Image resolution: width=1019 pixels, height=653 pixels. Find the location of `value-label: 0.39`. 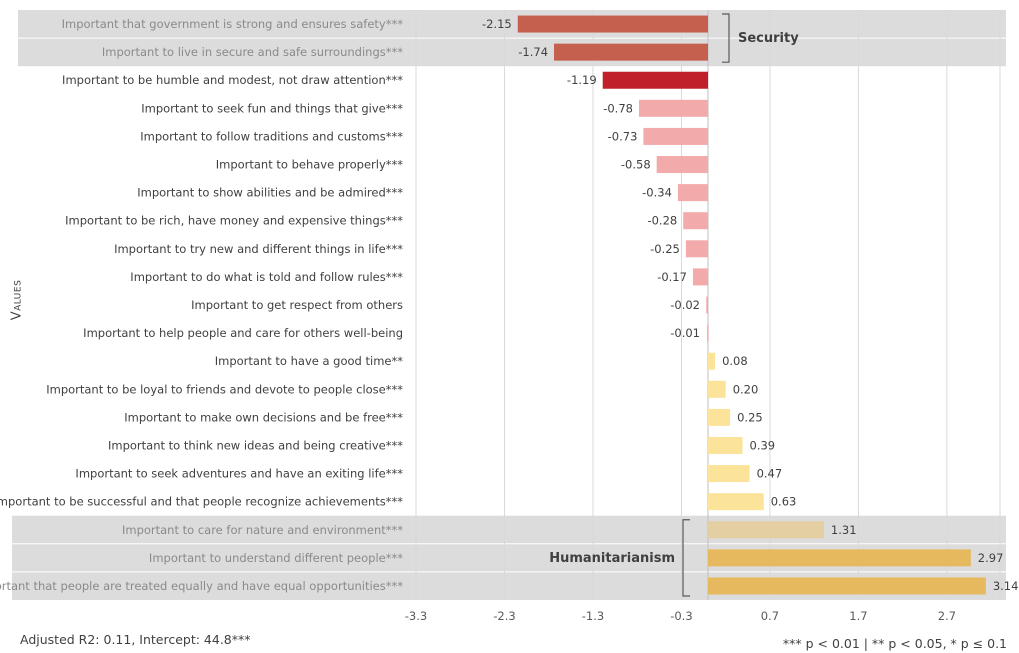

value-label: 0.39 is located at coordinates (763, 445).